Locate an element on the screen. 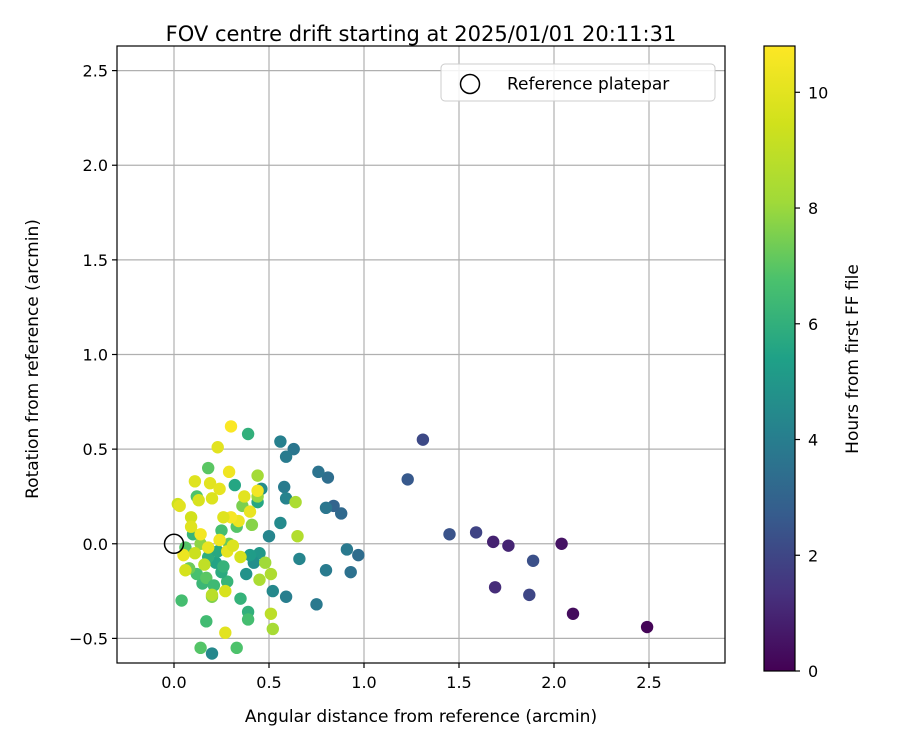 The width and height of the screenshot is (900, 755). colorbar-tick-label: 0 is located at coordinates (813, 671).